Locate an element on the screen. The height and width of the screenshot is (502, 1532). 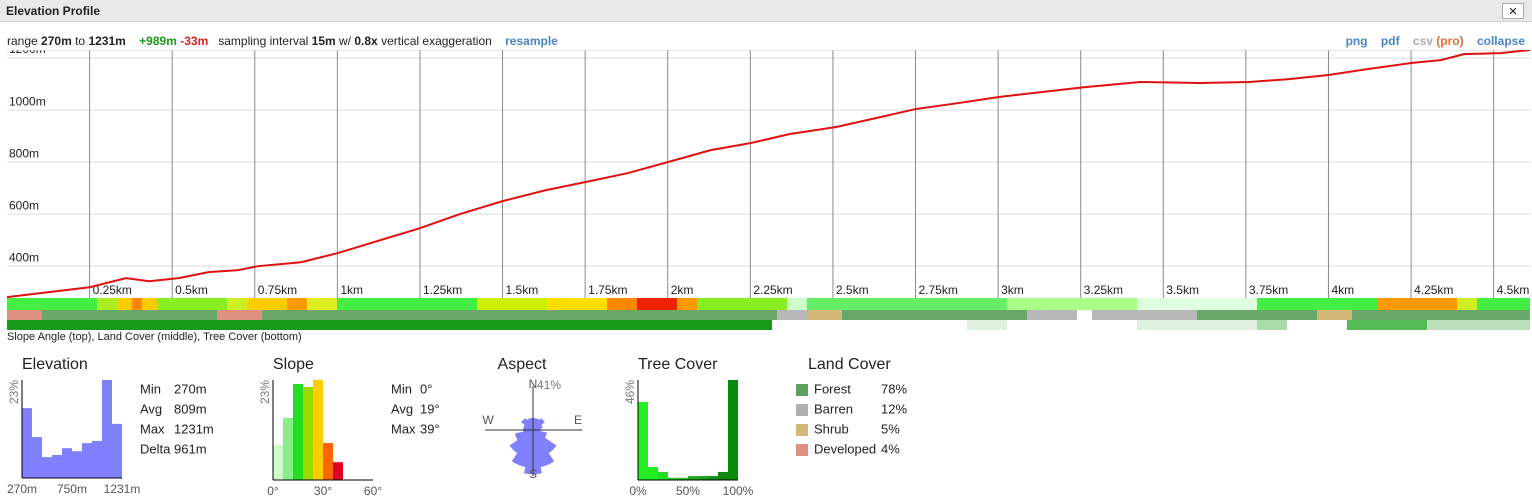
x-tick-label: 3.25km is located at coordinates (1103, 290).